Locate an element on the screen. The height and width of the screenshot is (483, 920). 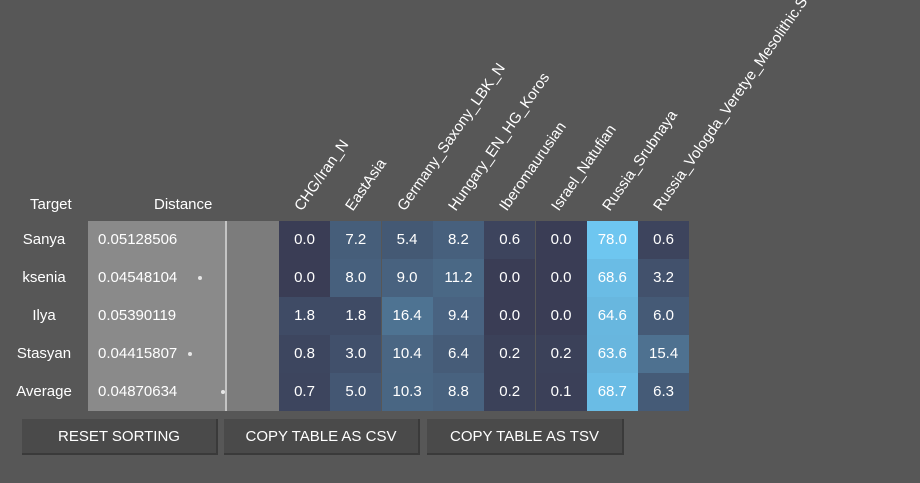
distance-cell: 0.05128506 is located at coordinates (157, 240).